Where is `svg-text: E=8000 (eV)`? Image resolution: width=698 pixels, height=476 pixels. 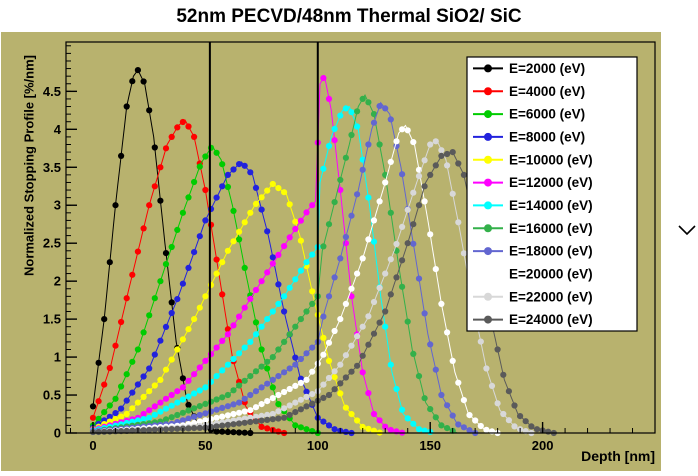
svg-text: E=8000 (eV) is located at coordinates (547, 136).